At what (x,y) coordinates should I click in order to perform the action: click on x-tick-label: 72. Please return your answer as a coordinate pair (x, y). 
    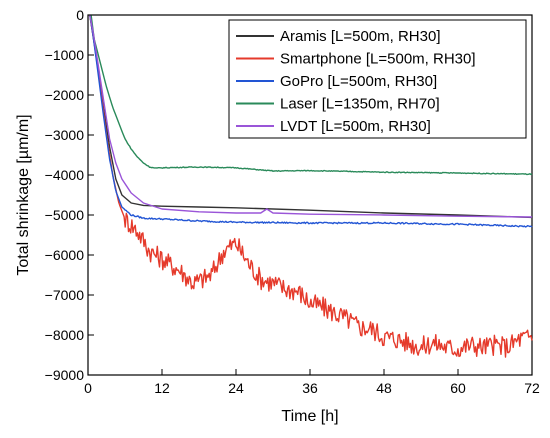
    Looking at the image, I should click on (532, 388).